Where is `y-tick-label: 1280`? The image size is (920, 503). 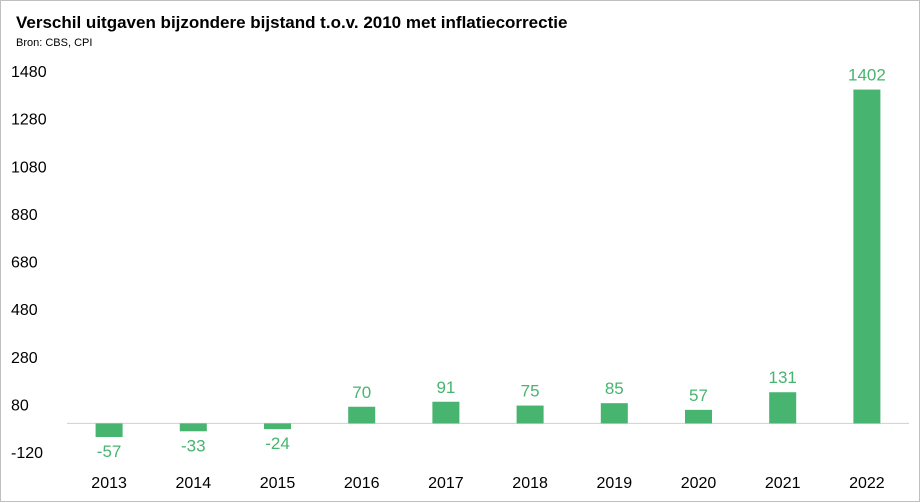 y-tick-label: 1280 is located at coordinates (29, 120).